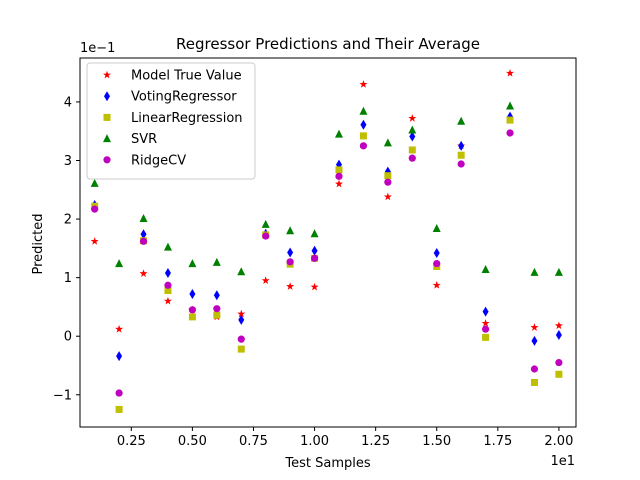 The width and height of the screenshot is (640, 480). I want to click on legend-entry: RidgeCV, so click(158, 160).